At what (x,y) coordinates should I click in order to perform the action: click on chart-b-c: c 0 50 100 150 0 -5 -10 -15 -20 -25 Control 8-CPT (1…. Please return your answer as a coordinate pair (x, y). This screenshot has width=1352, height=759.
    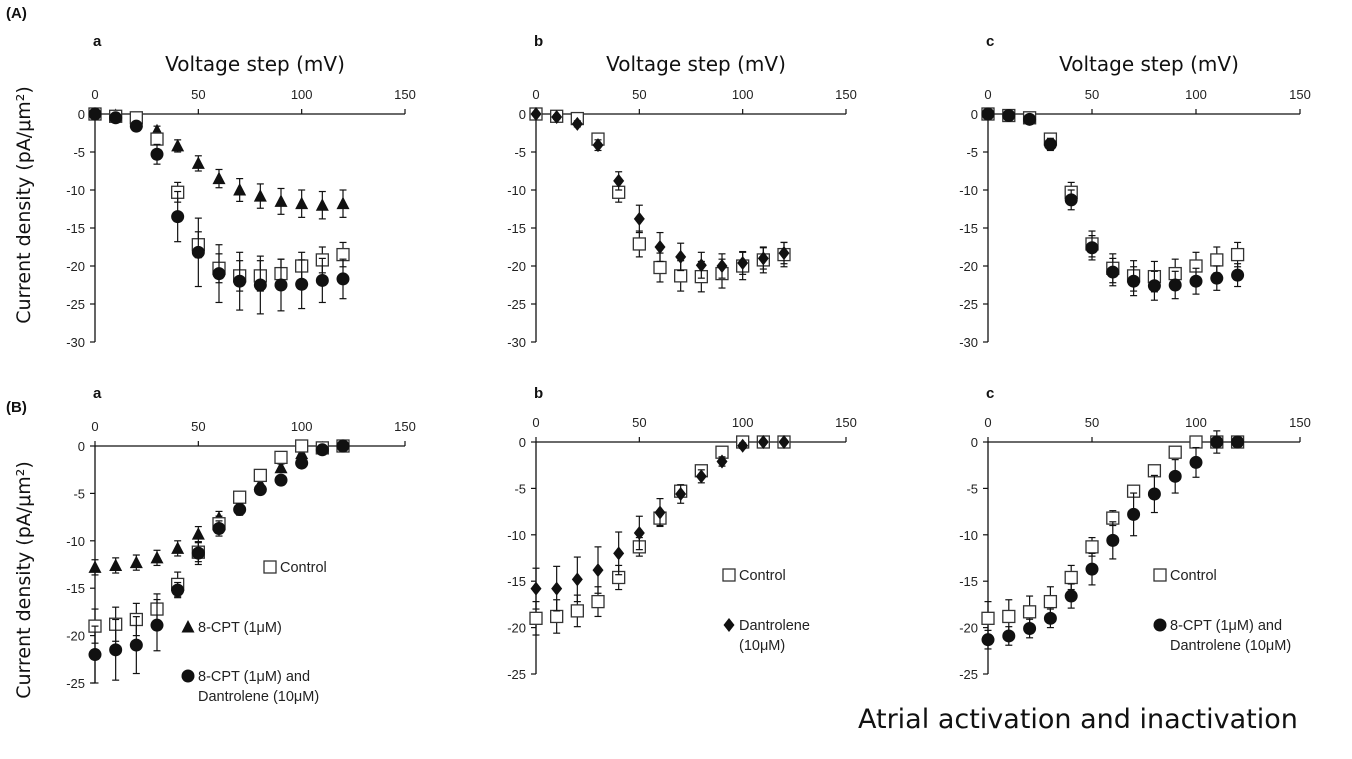
    Looking at the image, I should click on (1135, 533).